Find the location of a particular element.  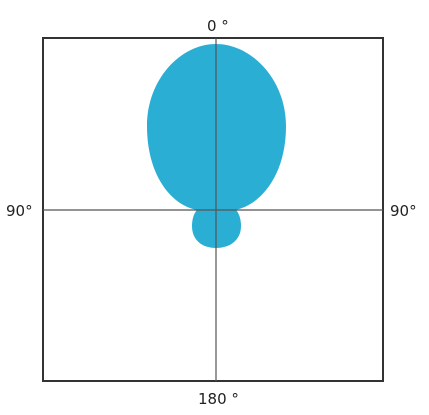

label-right: 90° is located at coordinates (403, 211).